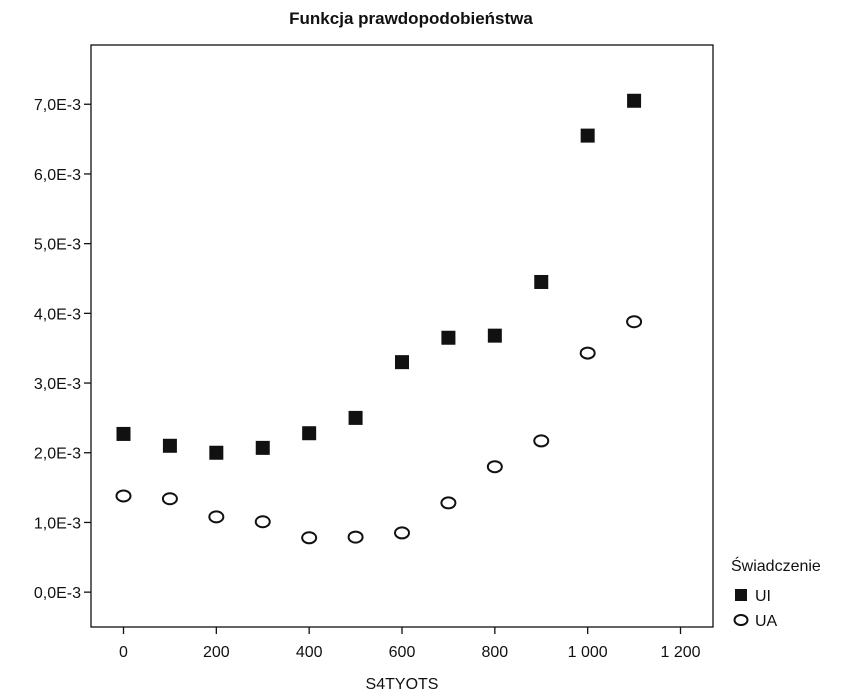 The height and width of the screenshot is (697, 855). Describe the element at coordinates (766, 621) in the screenshot. I see `legend-label: UA` at that location.